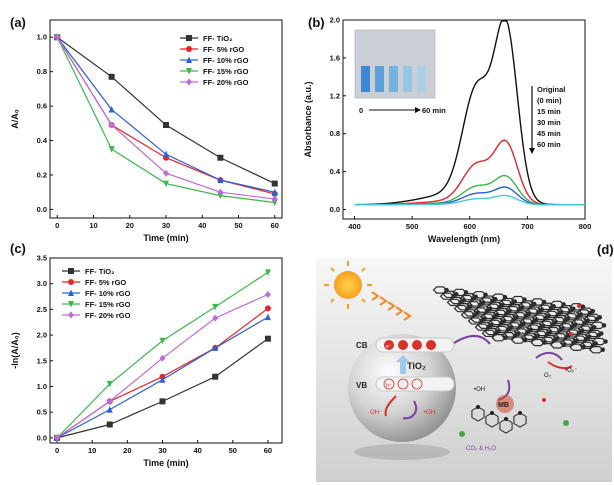 The width and height of the screenshot is (614, 485). What do you see at coordinates (335, 95) in the screenshot?
I see `y-tick-label: 1.2` at bounding box center [335, 95].